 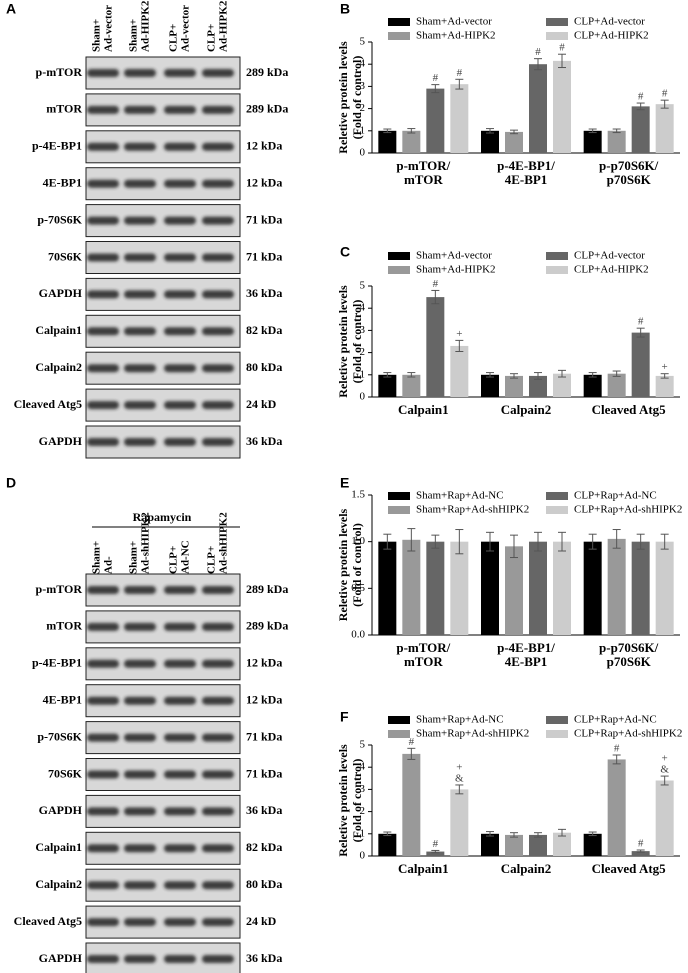 I want to click on row-label: 4E-BP1, so click(x=62, y=182).